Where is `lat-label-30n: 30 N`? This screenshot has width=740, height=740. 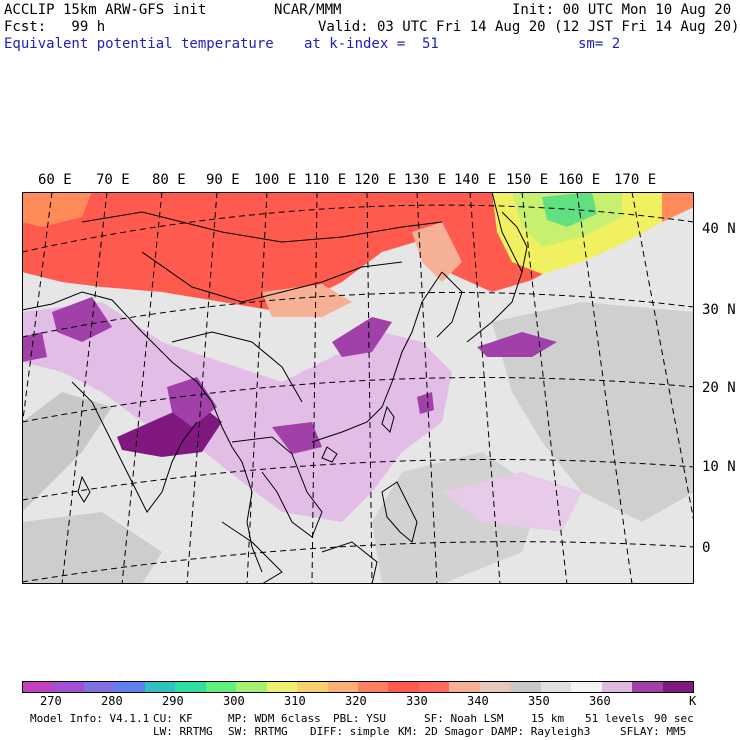
lat-label-30n: 30 N is located at coordinates (719, 310).